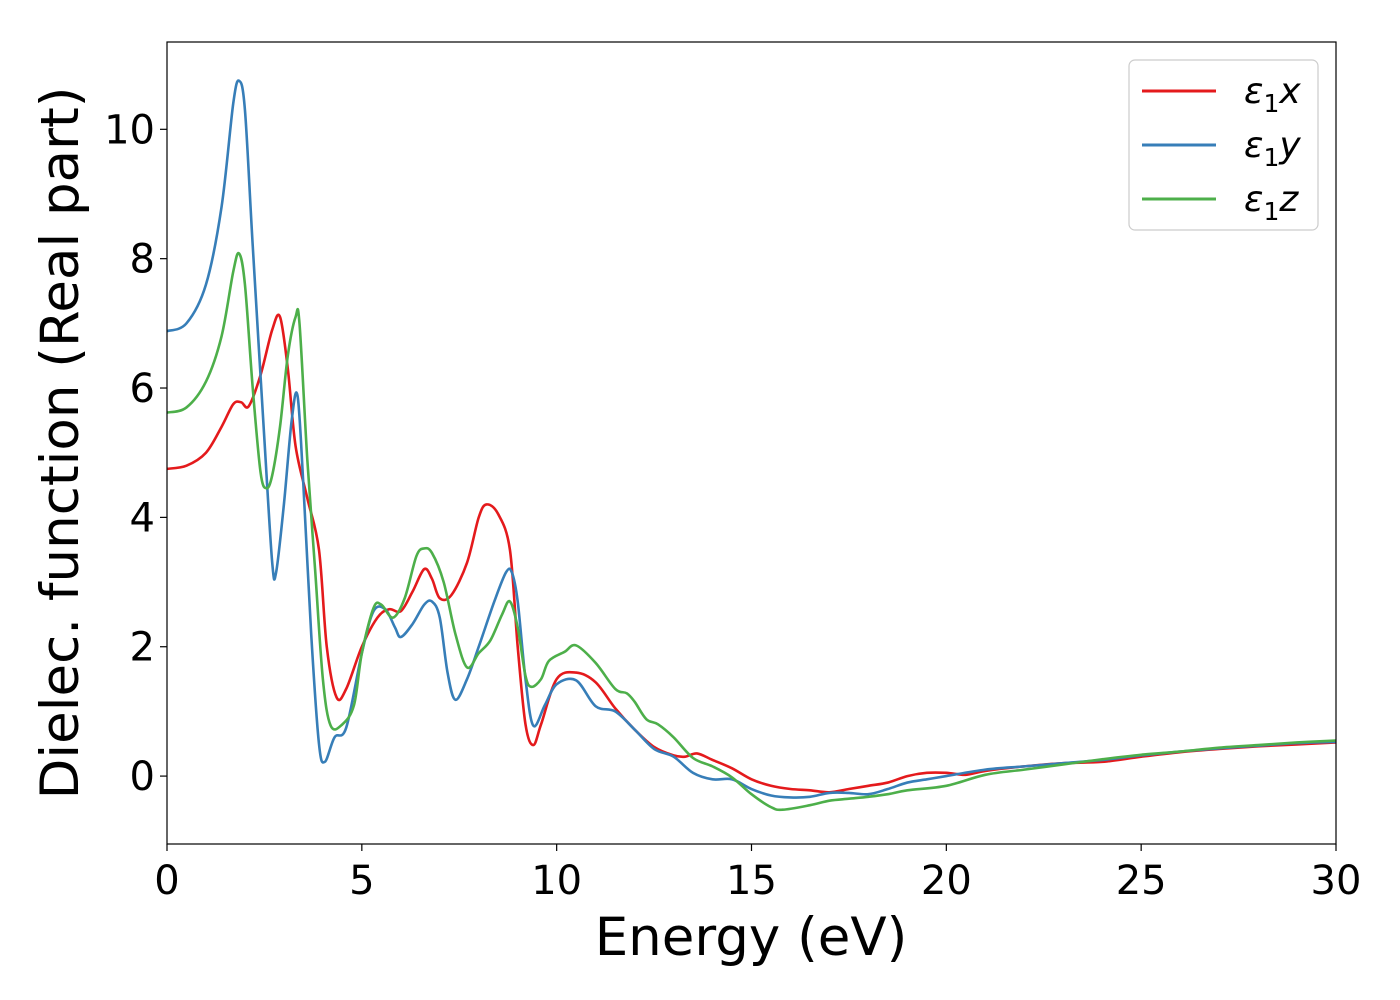  I want to click on x-tick-label: 20, so click(946, 881).